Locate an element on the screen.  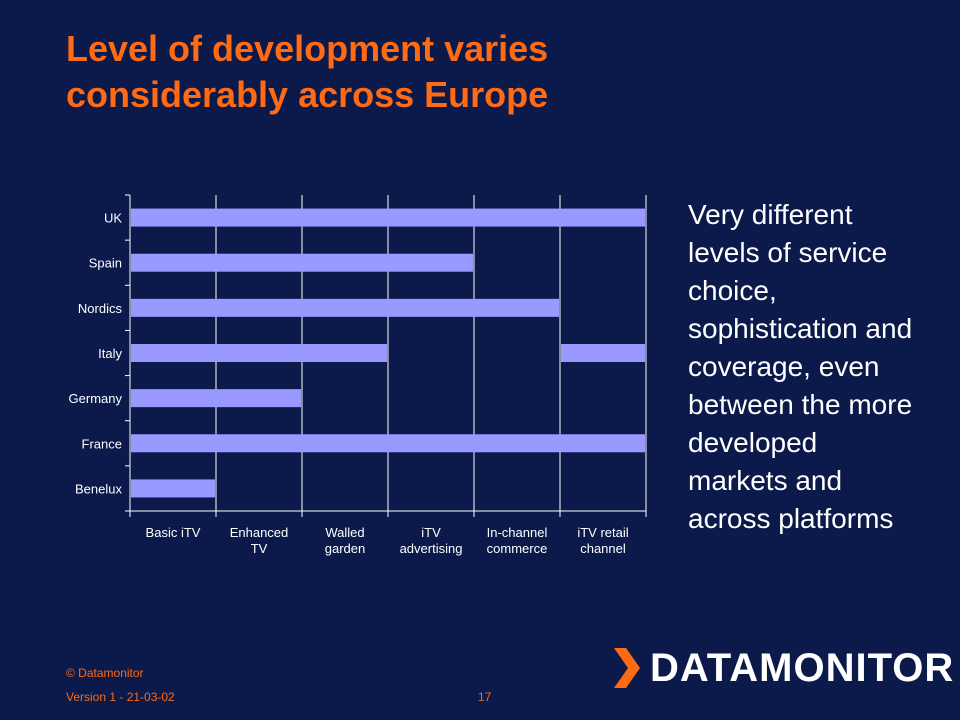
side-text-line: developed is located at coordinates (753, 442).